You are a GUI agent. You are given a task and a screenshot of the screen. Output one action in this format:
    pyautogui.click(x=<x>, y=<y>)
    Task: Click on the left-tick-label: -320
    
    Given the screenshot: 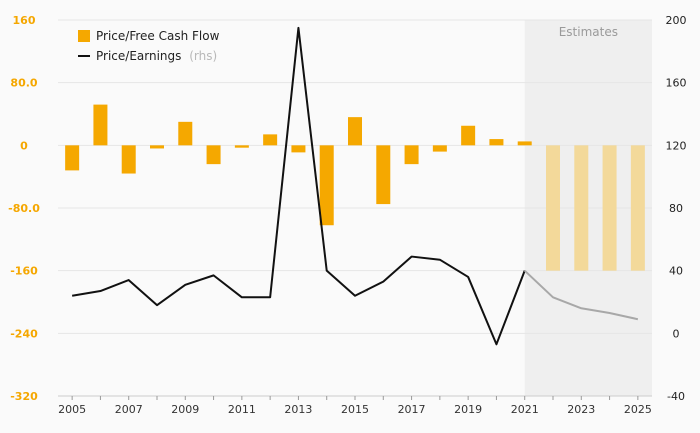 What is the action you would take?
    pyautogui.click(x=24, y=396)
    